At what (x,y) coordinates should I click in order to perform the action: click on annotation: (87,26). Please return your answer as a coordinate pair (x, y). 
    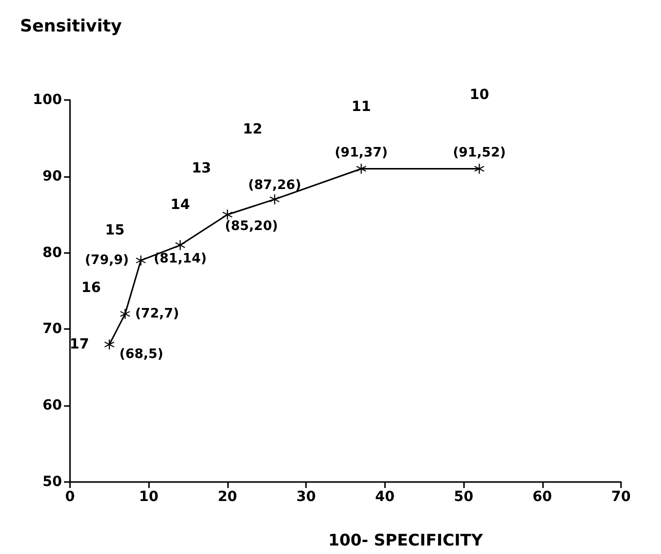
    Looking at the image, I should click on (275, 185).